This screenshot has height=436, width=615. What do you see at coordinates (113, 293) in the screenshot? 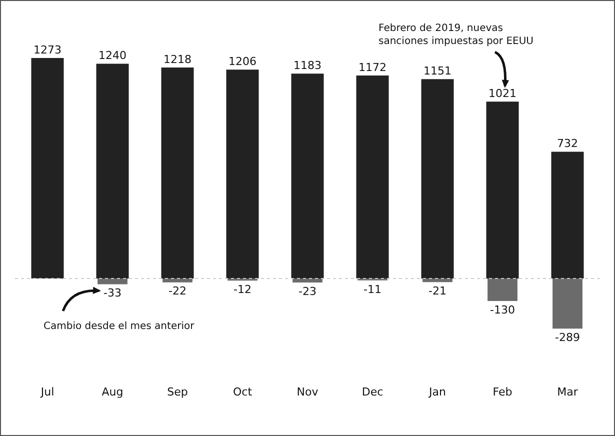
I see `data-label: -33` at bounding box center [113, 293].